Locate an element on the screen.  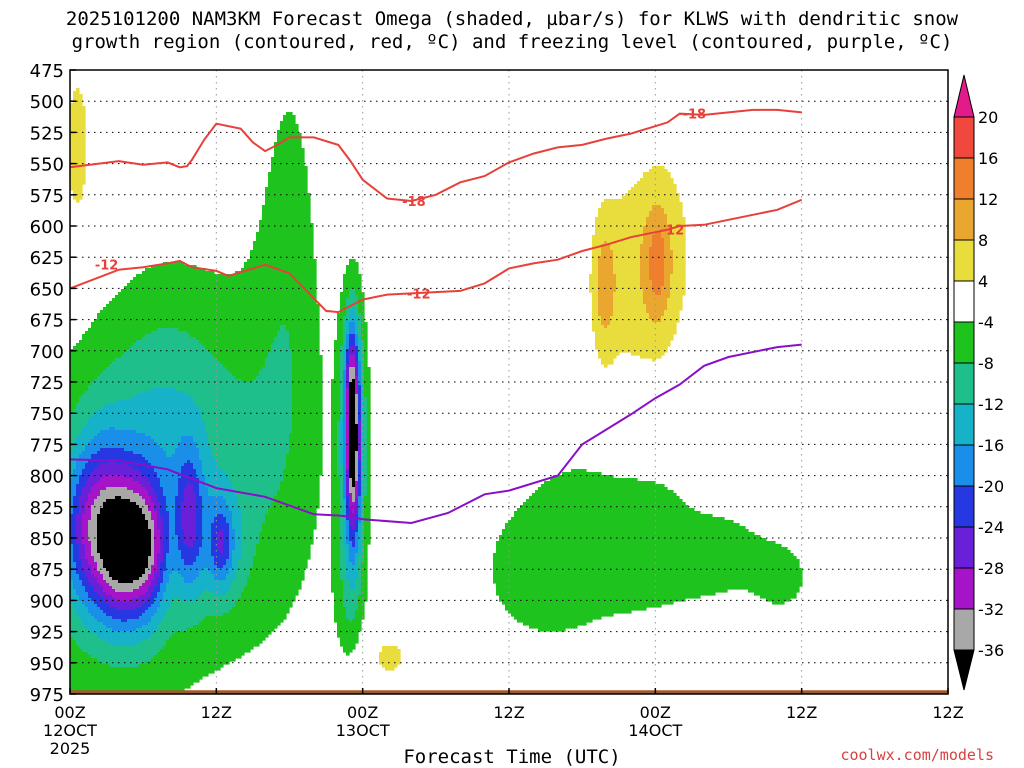
y-tick-label: 850 is located at coordinates (47, 539).